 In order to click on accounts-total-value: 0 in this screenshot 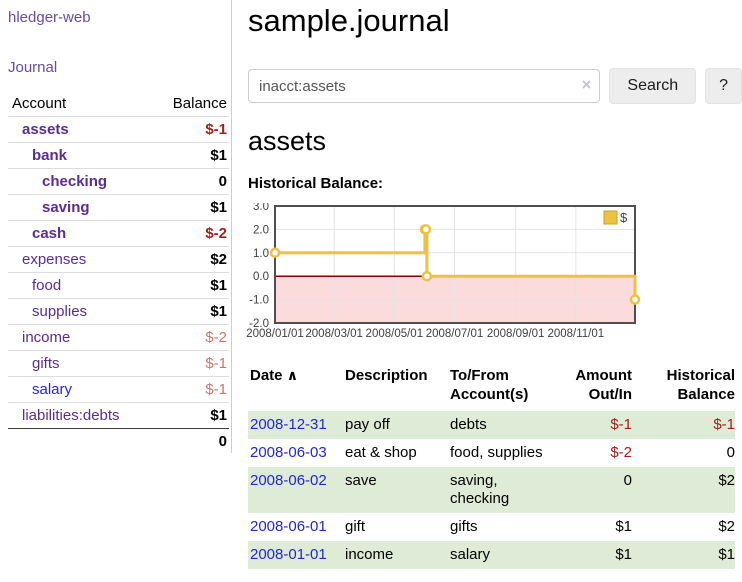, I will do `click(190, 441)`.